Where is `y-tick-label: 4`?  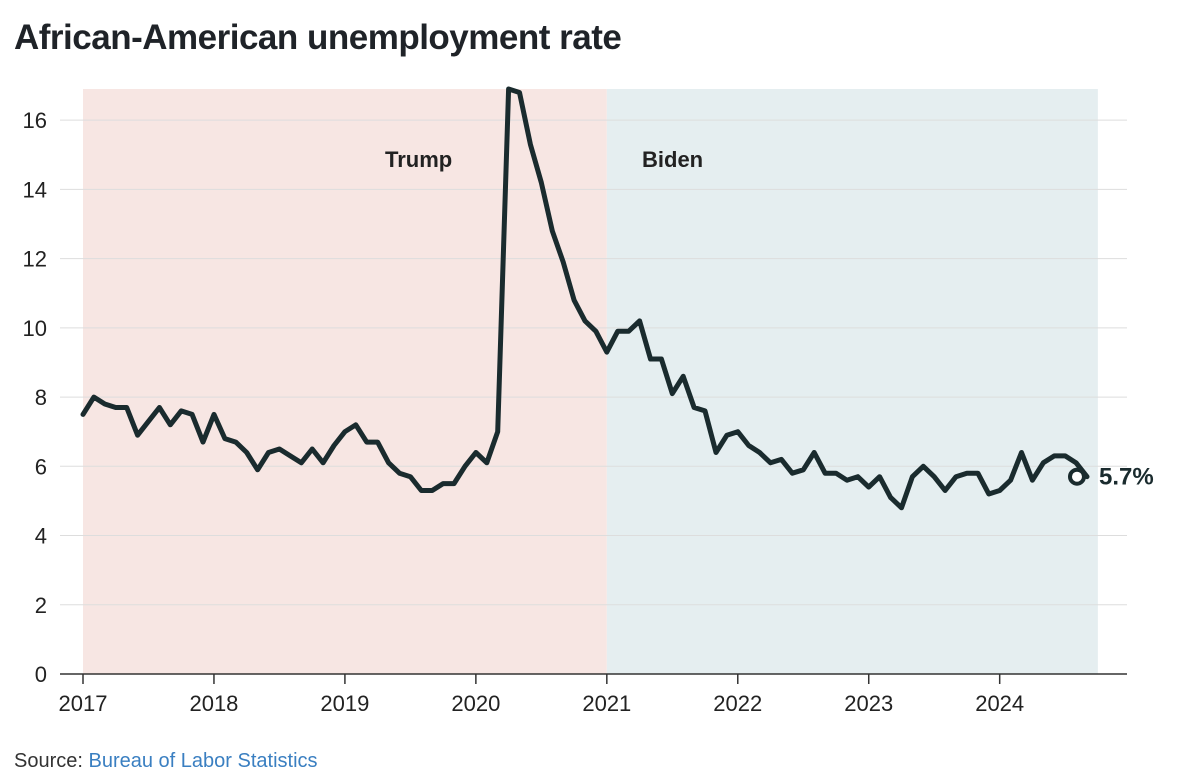 y-tick-label: 4 is located at coordinates (41, 536).